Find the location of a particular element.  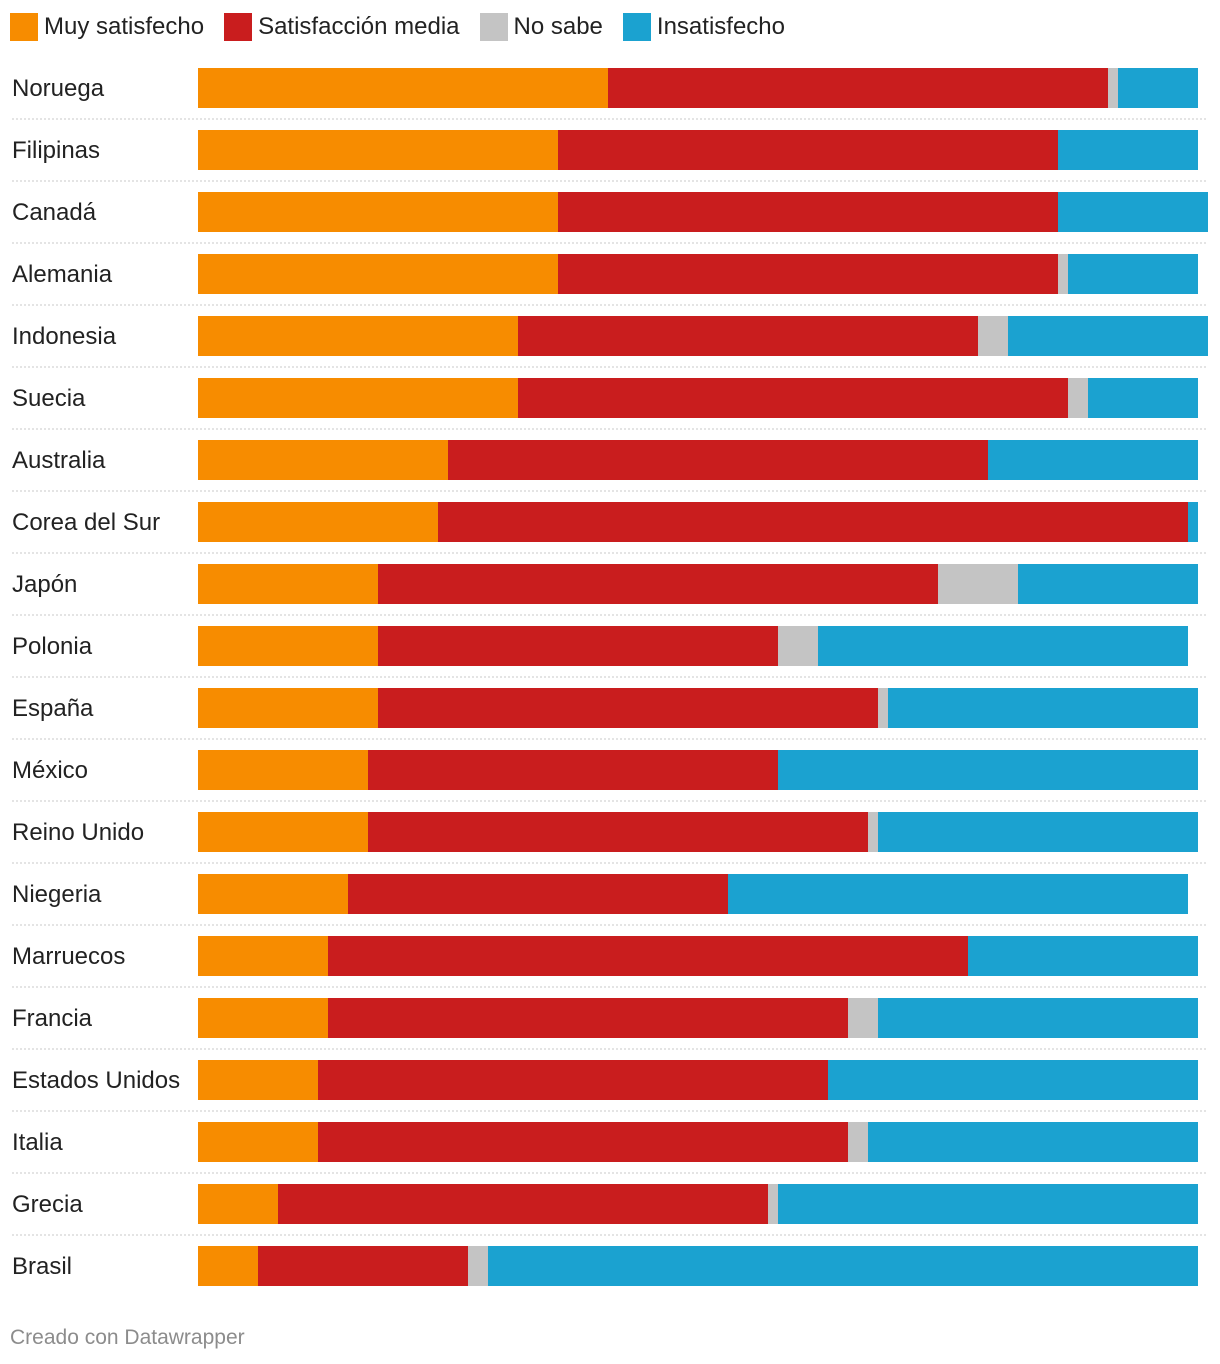

legend-label: Satisfacción media is located at coordinates (359, 26).